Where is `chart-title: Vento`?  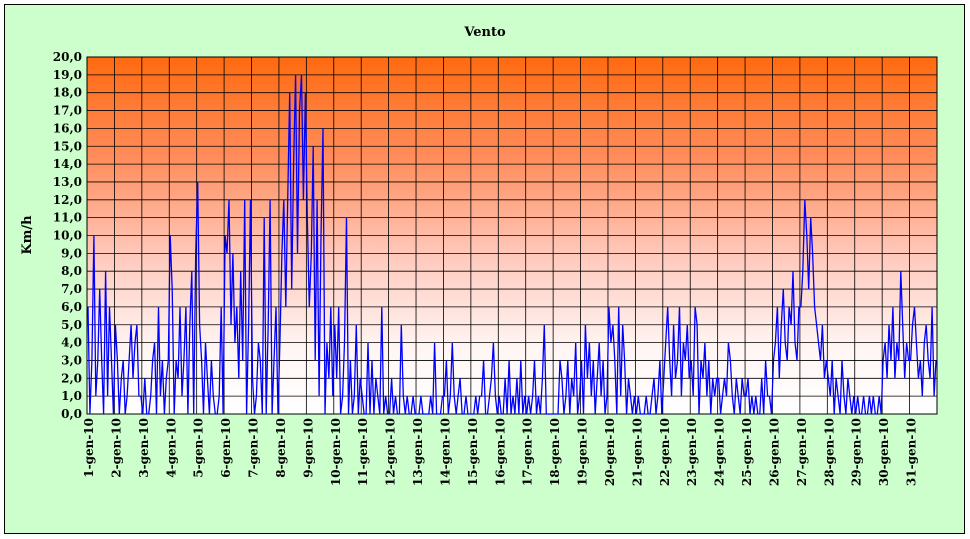
chart-title: Vento is located at coordinates (484, 32).